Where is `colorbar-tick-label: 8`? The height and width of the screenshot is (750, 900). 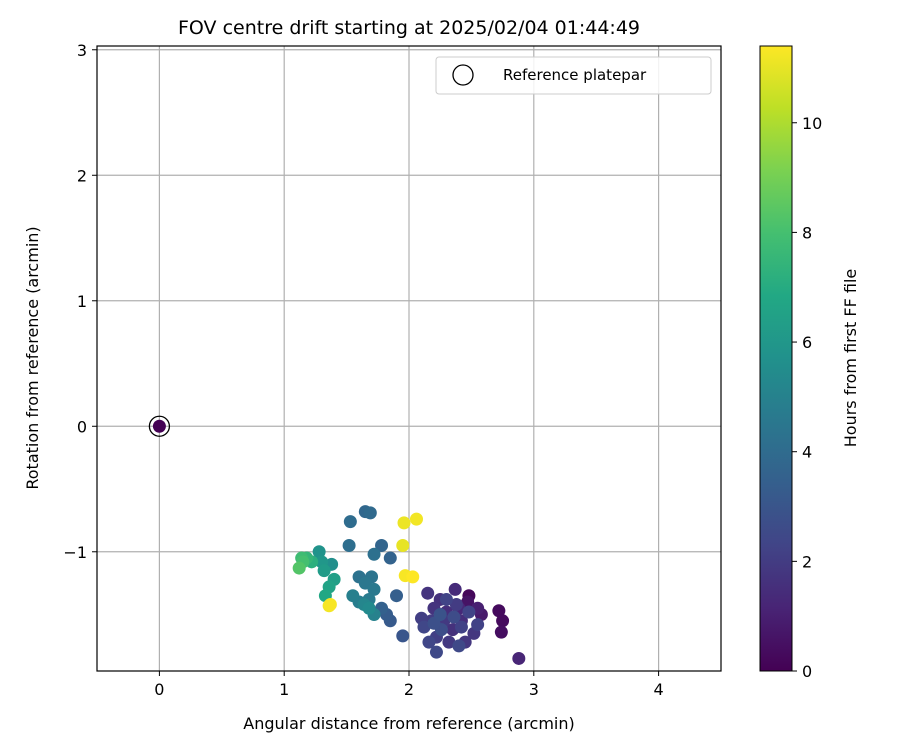
colorbar-tick-label: 8 is located at coordinates (807, 232).